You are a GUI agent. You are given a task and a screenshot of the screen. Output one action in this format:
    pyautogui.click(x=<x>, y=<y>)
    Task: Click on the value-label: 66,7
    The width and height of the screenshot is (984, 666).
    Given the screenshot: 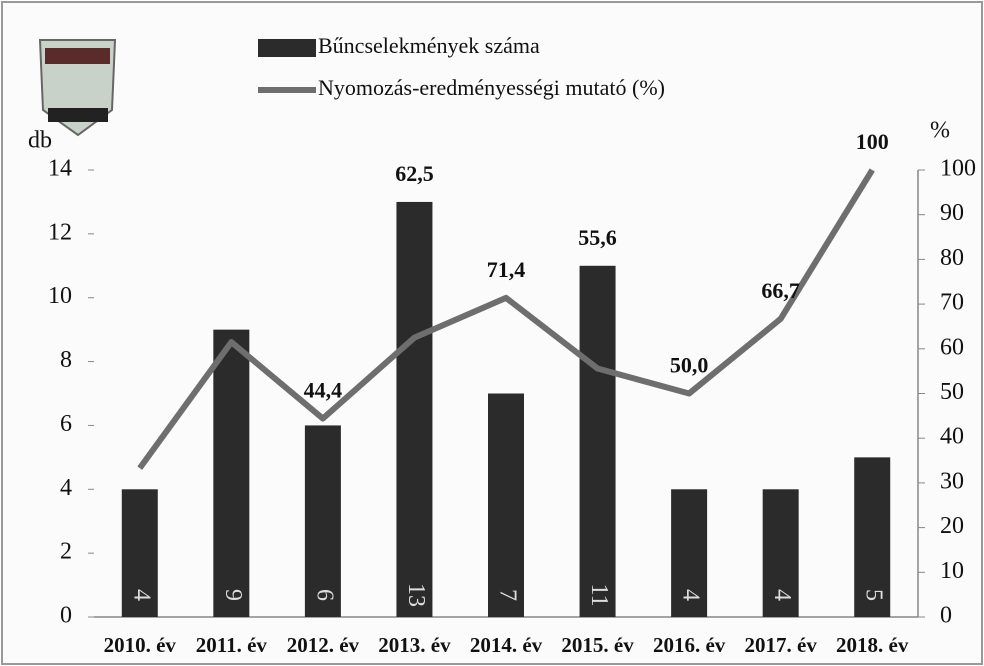 What is the action you would take?
    pyautogui.click(x=780, y=290)
    